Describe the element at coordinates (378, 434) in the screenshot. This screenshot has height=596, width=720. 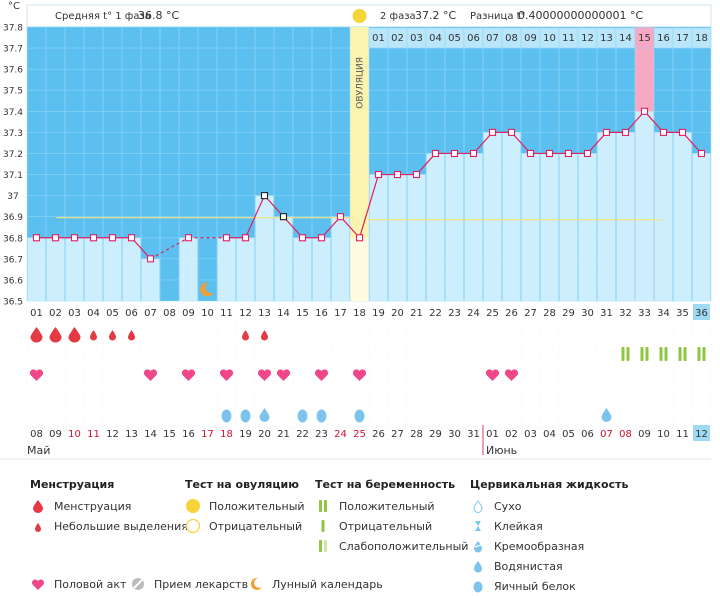
I see `calendar-date-label: 26` at that location.